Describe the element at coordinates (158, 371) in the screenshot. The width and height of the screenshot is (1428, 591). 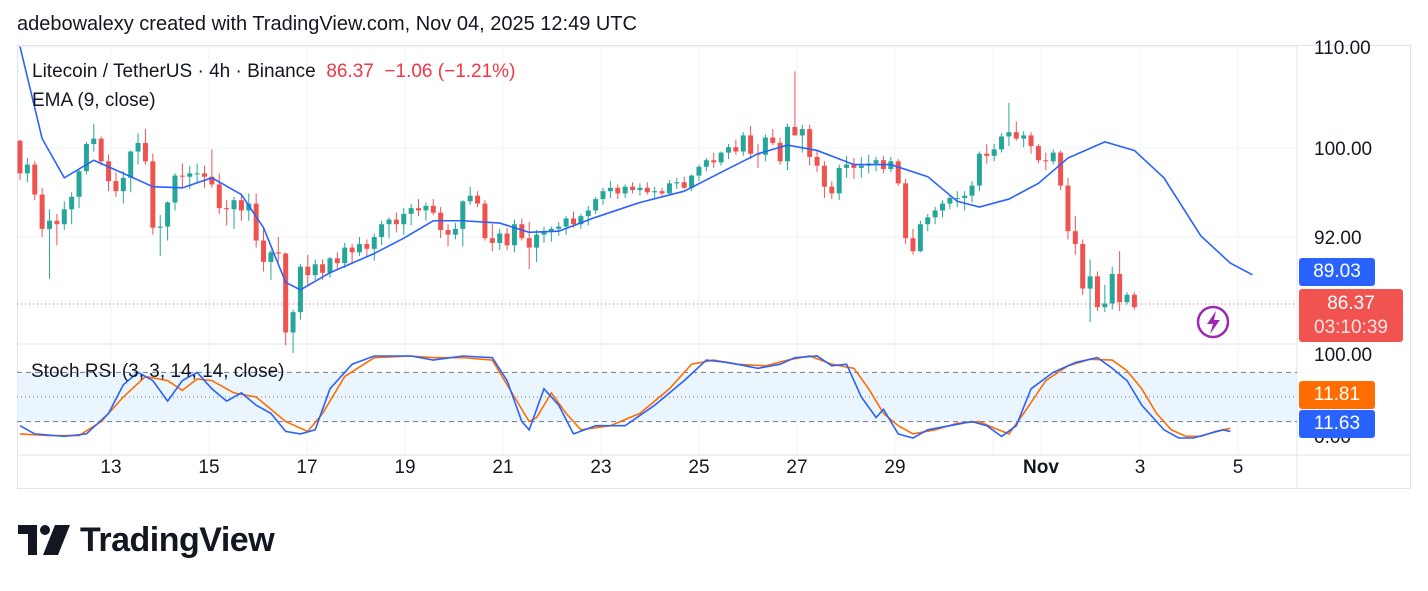
I see `stoch-rsi-legend: Stoch RSI (3, 3, 14, 14, close)` at that location.